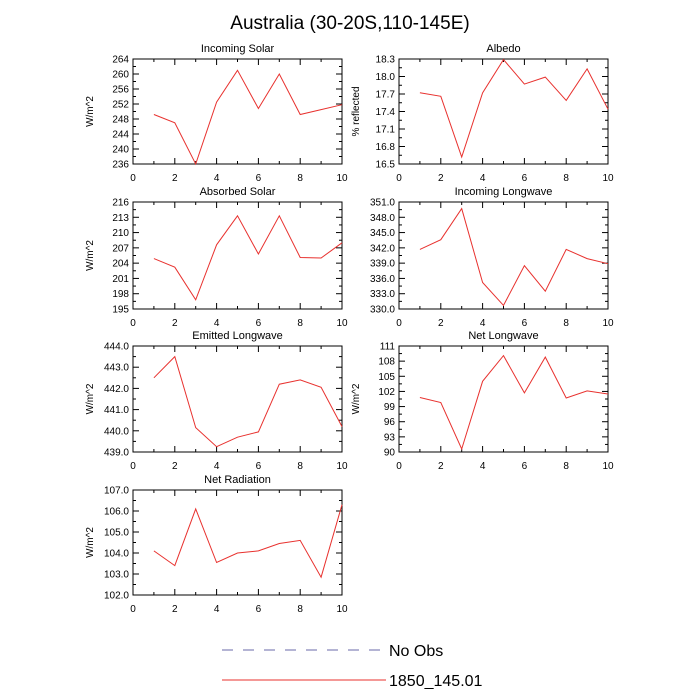 This screenshot has height=700, width=700. Describe the element at coordinates (120, 279) in the screenshot. I see `y-tick-label: 201` at that location.